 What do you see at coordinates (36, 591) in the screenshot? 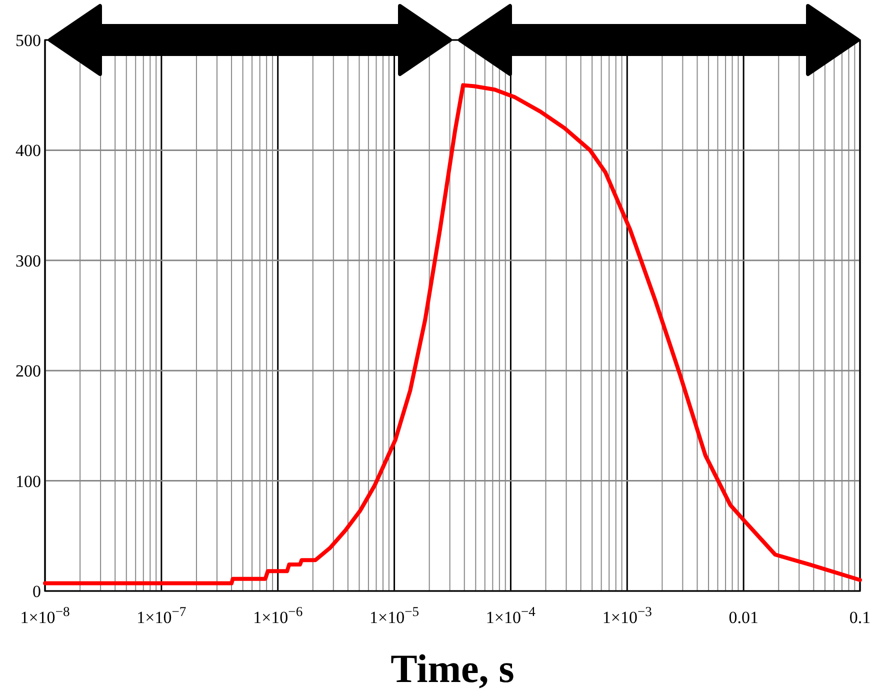
I see `y-tick-label: 0` at bounding box center [36, 591].